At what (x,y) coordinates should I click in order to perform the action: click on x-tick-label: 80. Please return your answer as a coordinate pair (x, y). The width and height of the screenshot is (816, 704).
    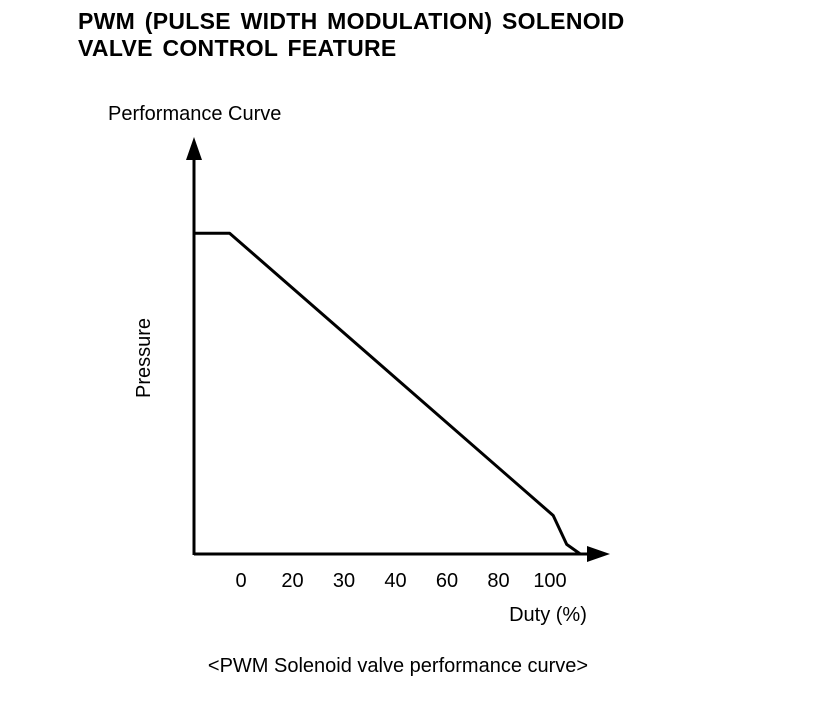
    Looking at the image, I should click on (498, 581).